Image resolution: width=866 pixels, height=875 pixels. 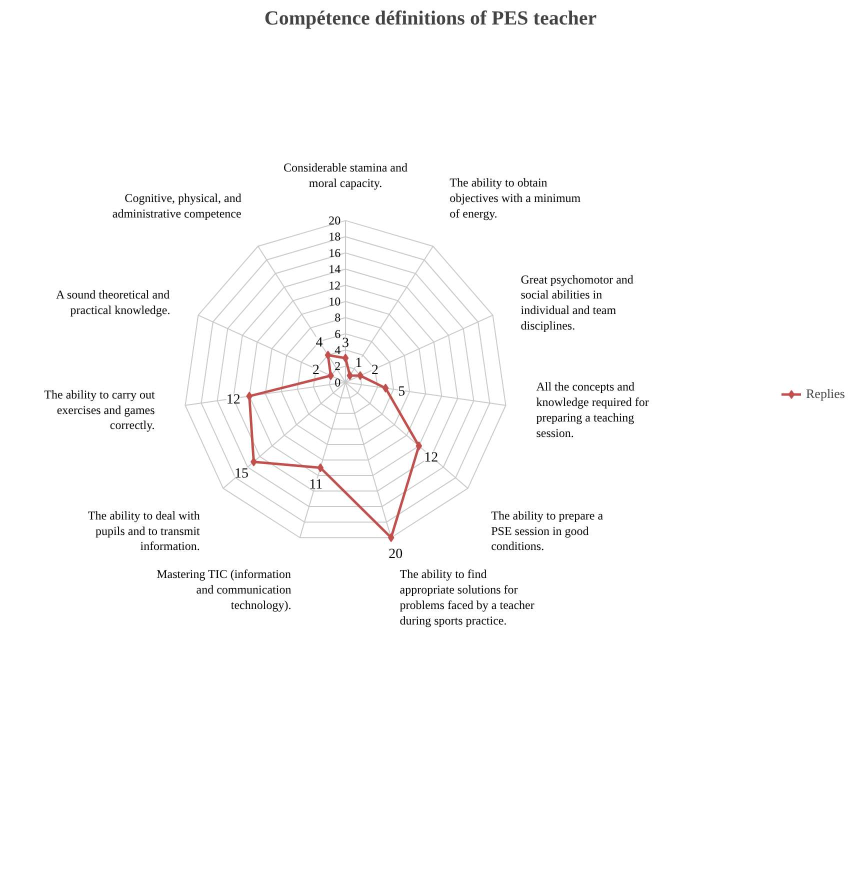 I want to click on data-label: 11, so click(x=316, y=484).